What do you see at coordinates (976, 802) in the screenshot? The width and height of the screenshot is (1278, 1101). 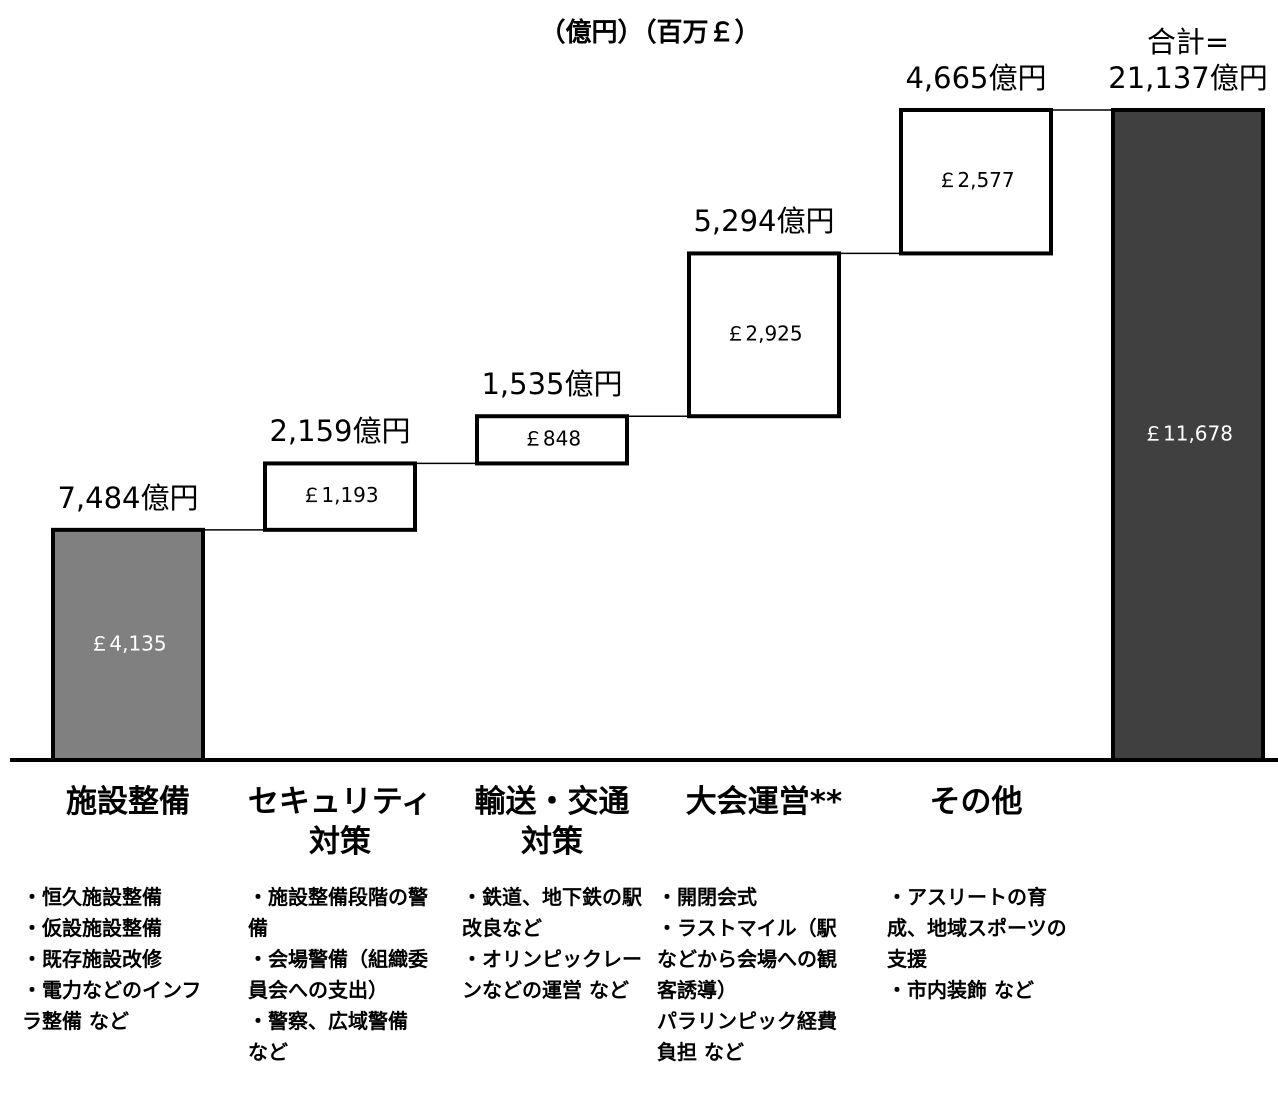 I see `category-label: その他` at bounding box center [976, 802].